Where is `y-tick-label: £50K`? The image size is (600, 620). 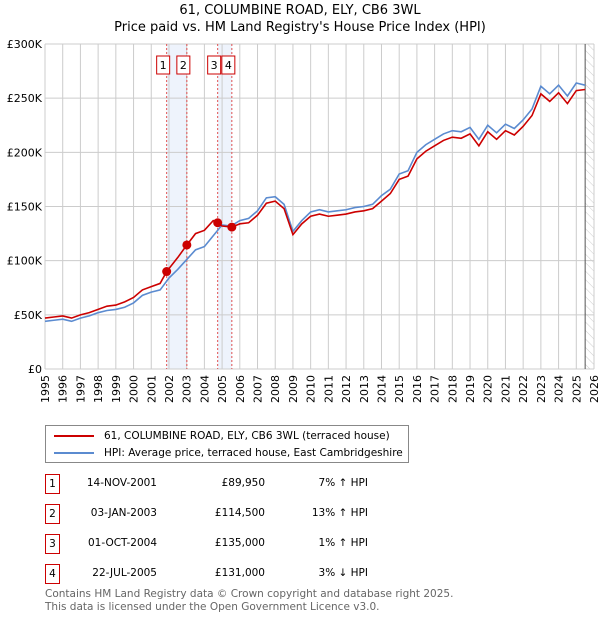
y-tick-label: £50K is located at coordinates (28, 315).